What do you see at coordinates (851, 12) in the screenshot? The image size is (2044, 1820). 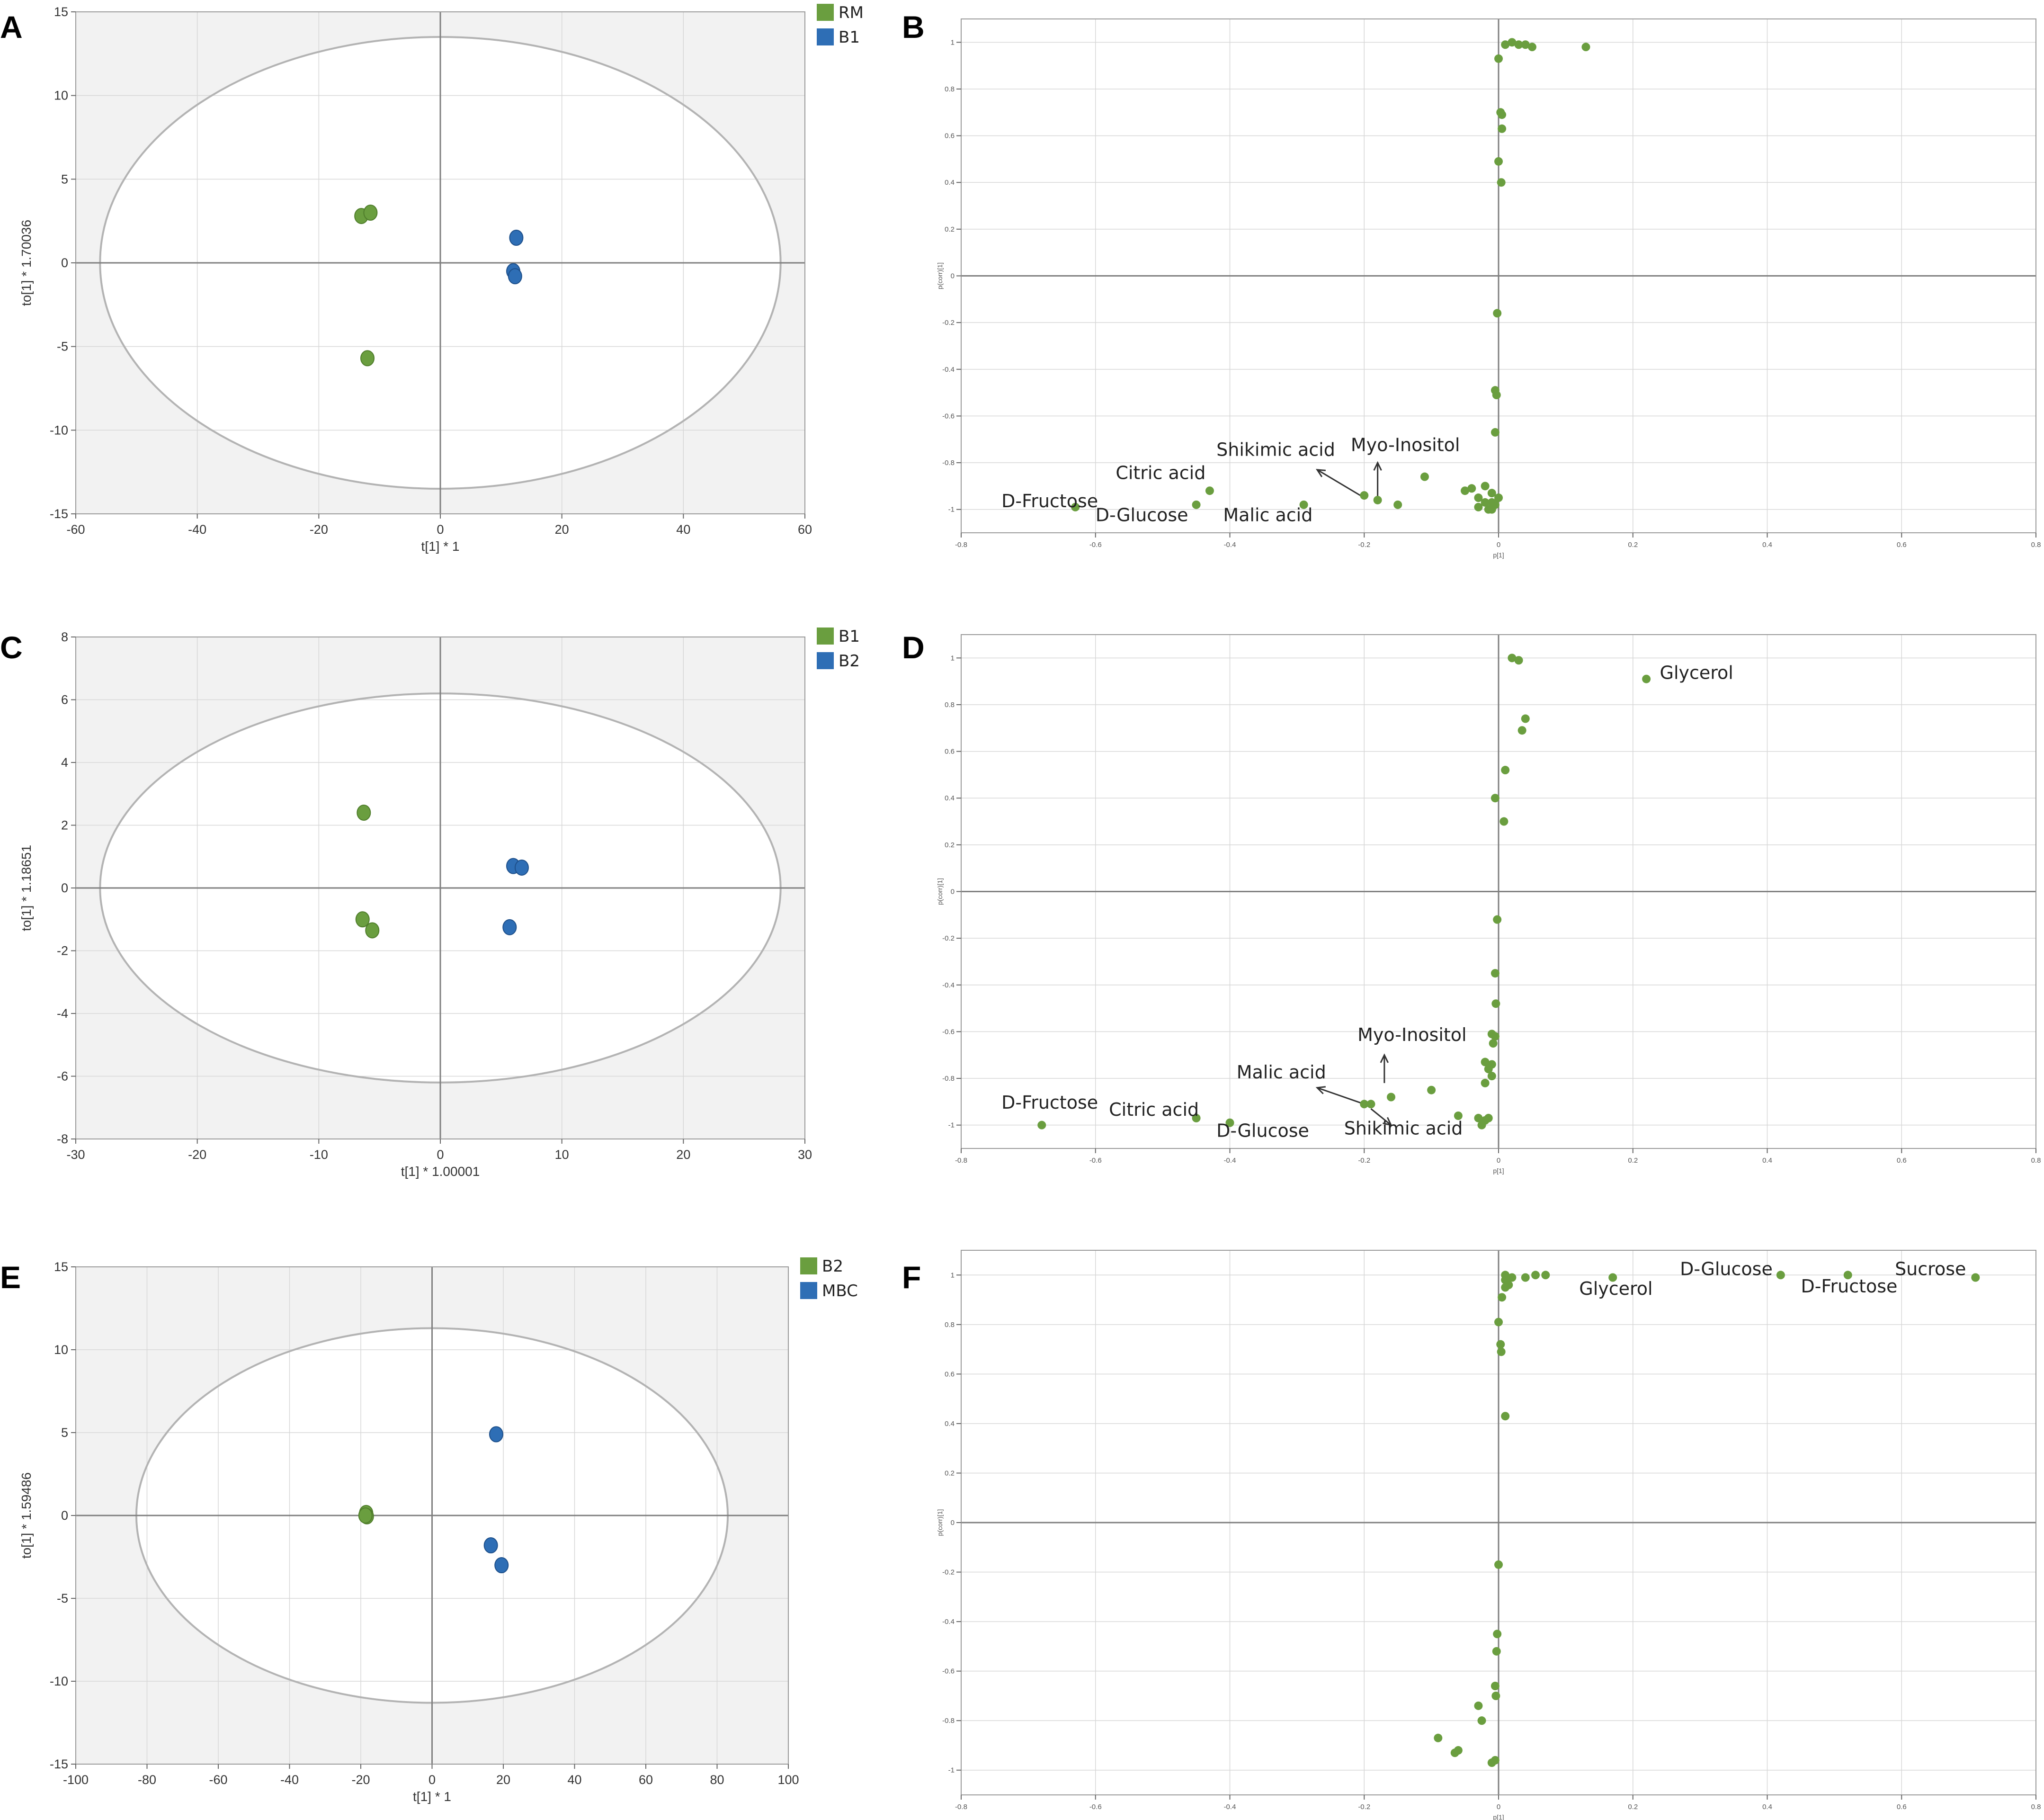 I see `legend-label-rm: RM` at bounding box center [851, 12].